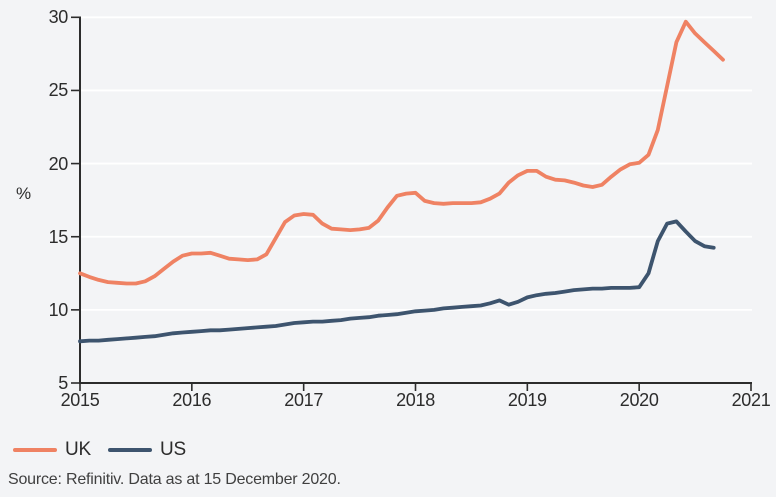 This screenshot has width=776, height=497. I want to click on y-axis-tick-label: 15, so click(58, 236).